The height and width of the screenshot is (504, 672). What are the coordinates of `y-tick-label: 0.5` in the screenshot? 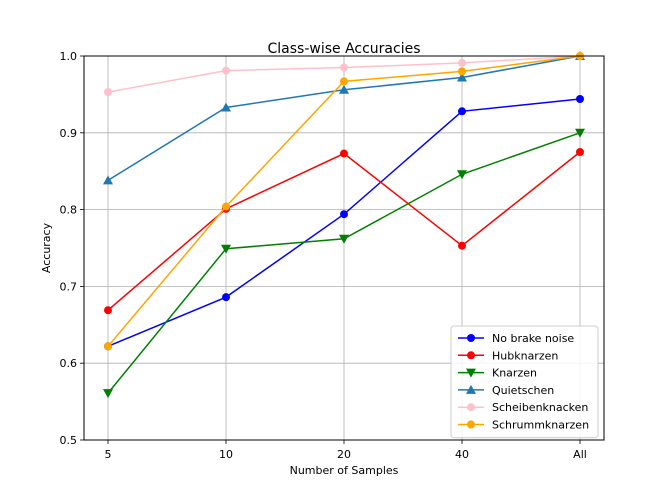 It's located at (69, 440).